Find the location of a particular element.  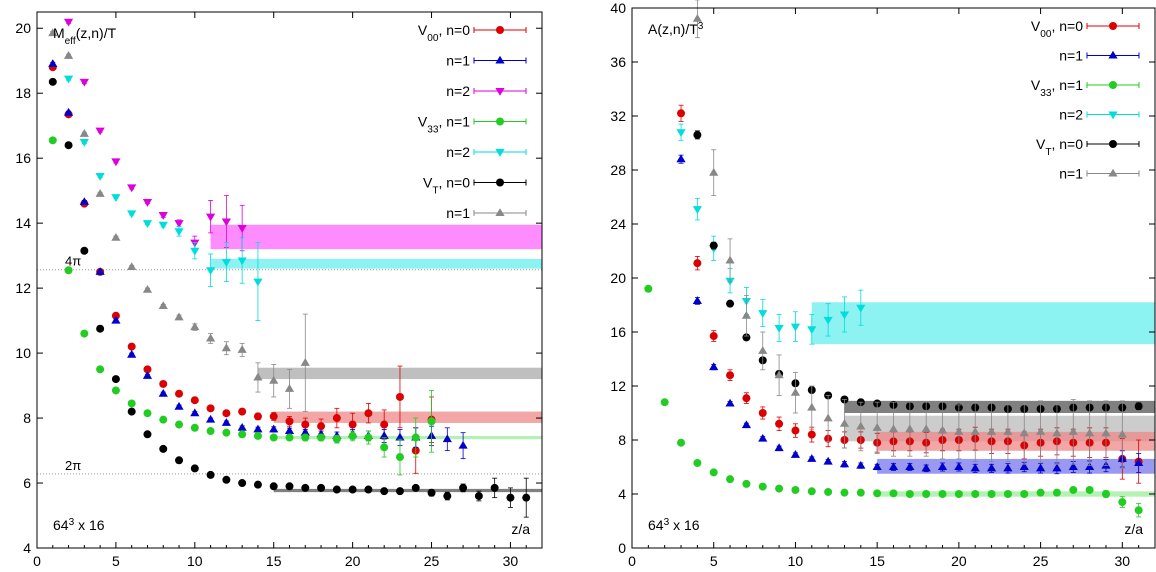

x-tick-label-5: 25 is located at coordinates (432, 561).